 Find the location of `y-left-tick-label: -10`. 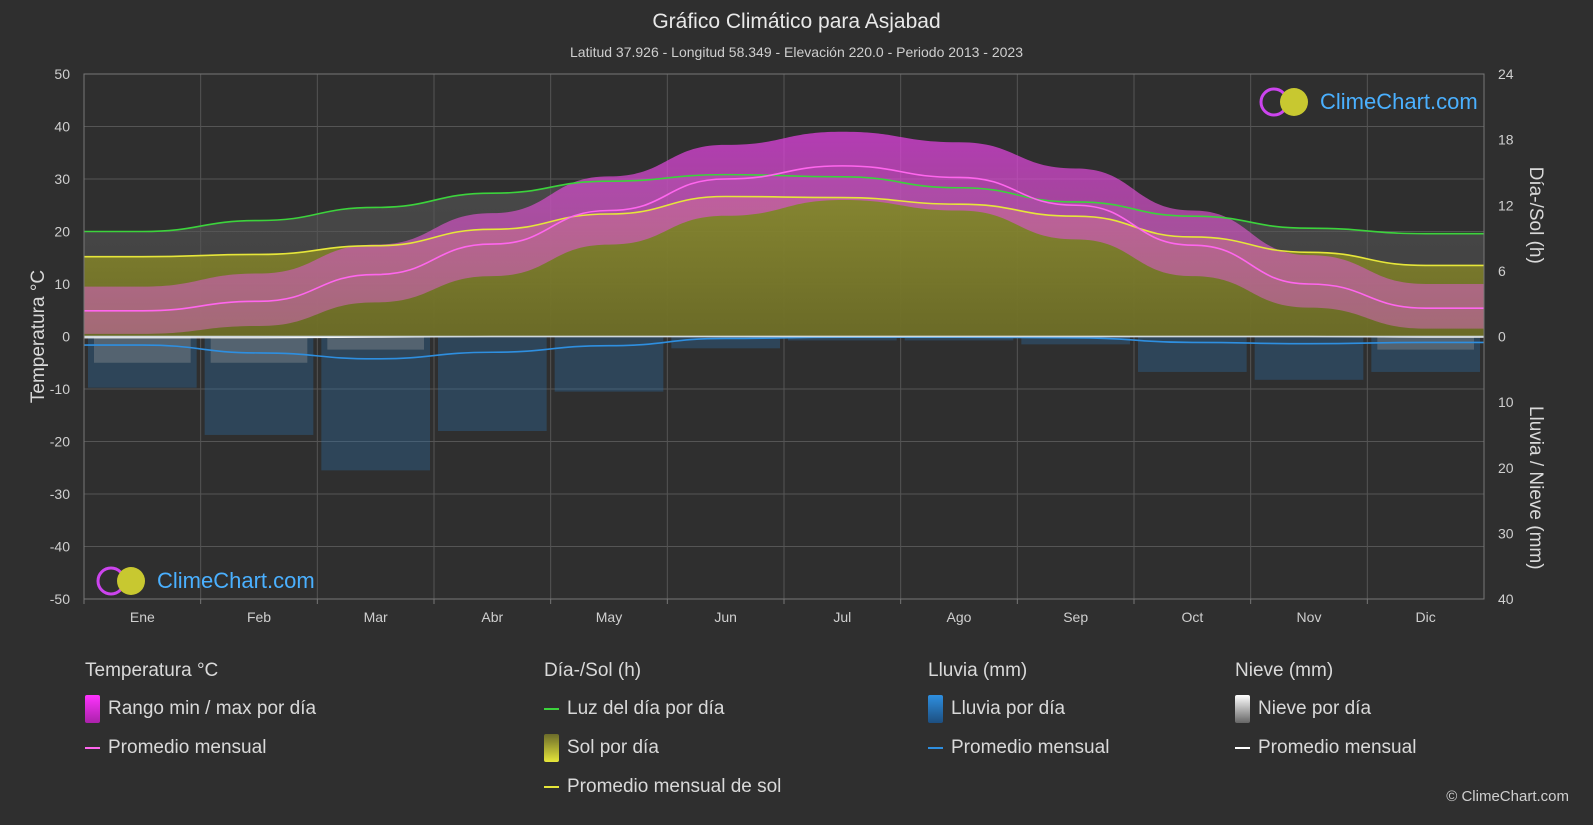

y-left-tick-label: -10 is located at coordinates (60, 389).